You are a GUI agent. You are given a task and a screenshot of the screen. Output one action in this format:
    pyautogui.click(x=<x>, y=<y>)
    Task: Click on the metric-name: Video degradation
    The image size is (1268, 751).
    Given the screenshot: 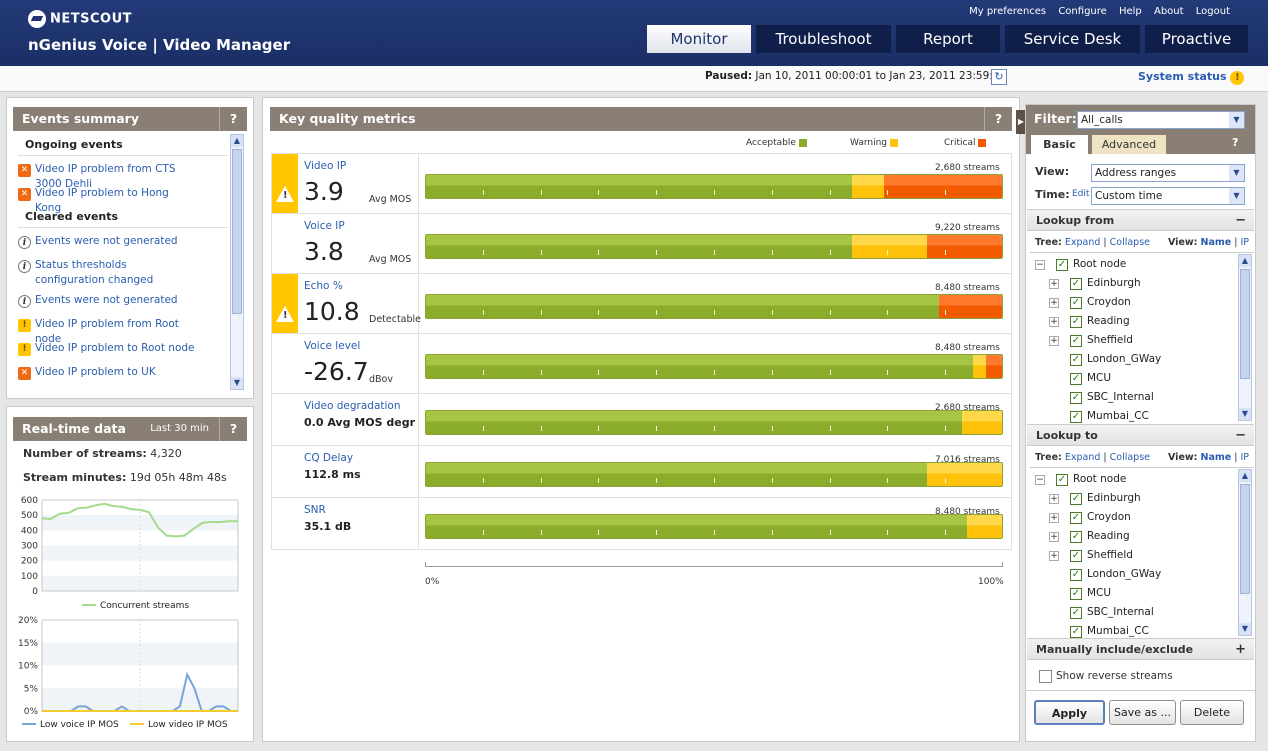 What is the action you would take?
    pyautogui.click(x=352, y=406)
    